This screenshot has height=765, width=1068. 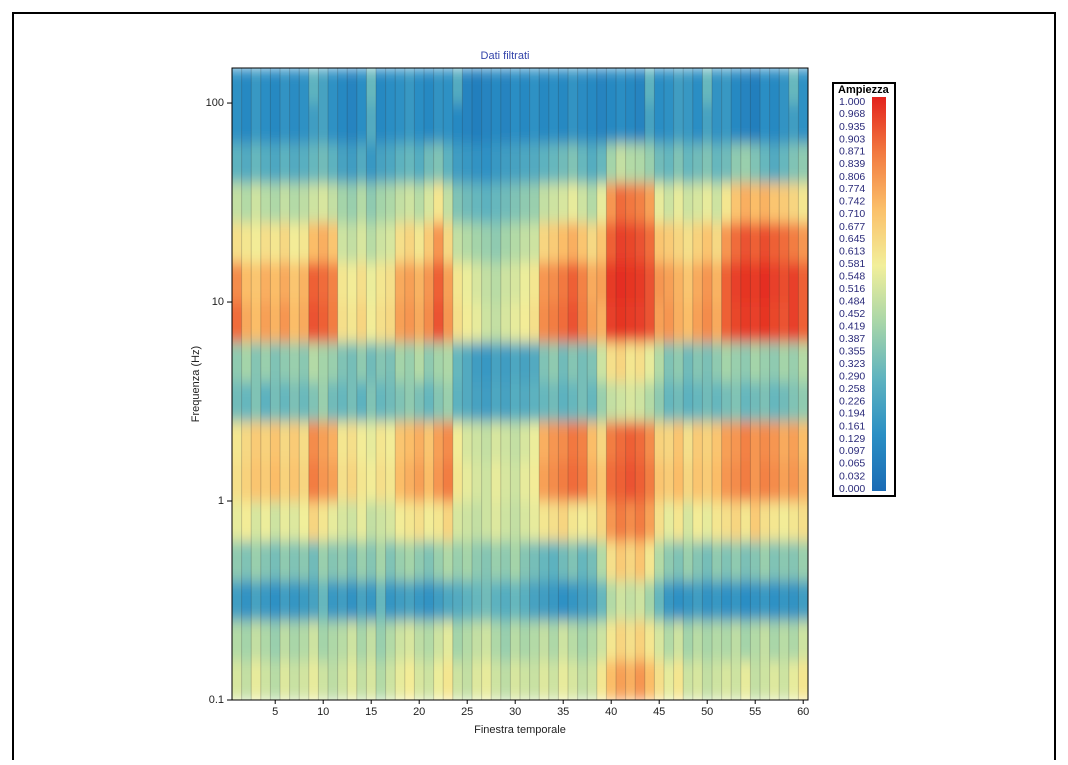 What do you see at coordinates (371, 712) in the screenshot?
I see `x-tick-label: 15` at bounding box center [371, 712].